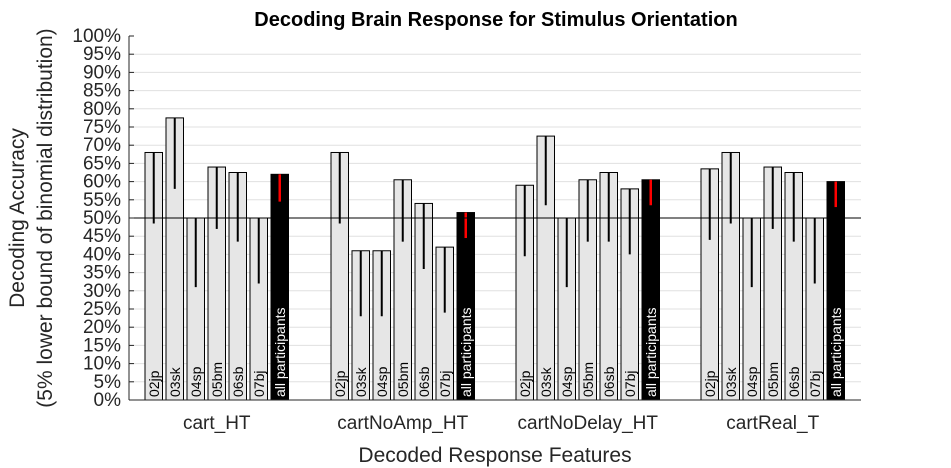  Describe the element at coordinates (588, 423) in the screenshot. I see `x-category-label: cartNoDelay_HT` at that location.